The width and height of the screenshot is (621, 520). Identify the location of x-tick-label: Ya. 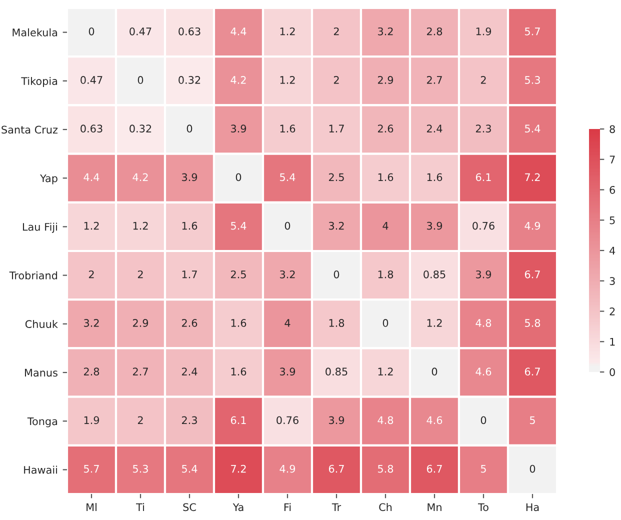
(238, 507).